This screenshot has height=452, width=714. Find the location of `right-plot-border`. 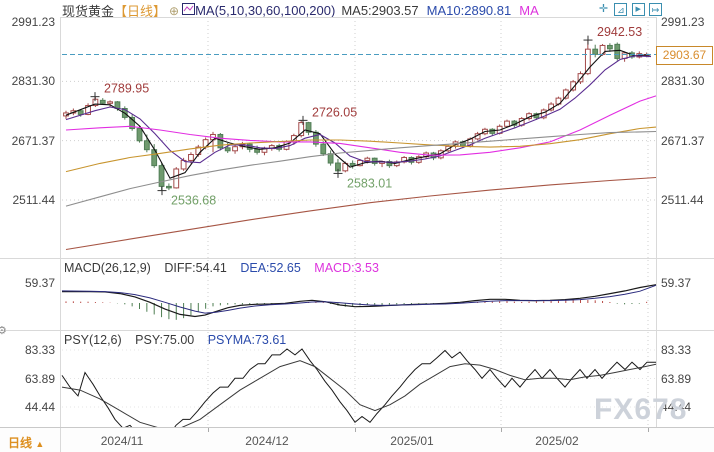

right-plot-border is located at coordinates (656, 222).